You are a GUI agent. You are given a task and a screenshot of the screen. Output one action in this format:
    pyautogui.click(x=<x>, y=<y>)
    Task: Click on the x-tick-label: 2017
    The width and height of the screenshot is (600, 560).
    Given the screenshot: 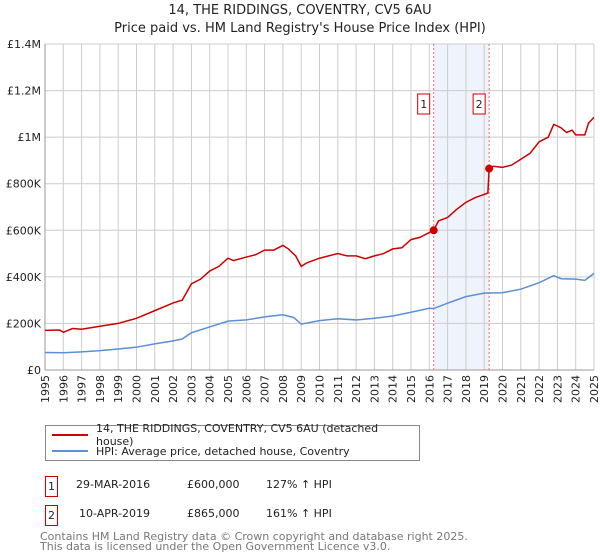 What is the action you would take?
    pyautogui.click(x=448, y=389)
    